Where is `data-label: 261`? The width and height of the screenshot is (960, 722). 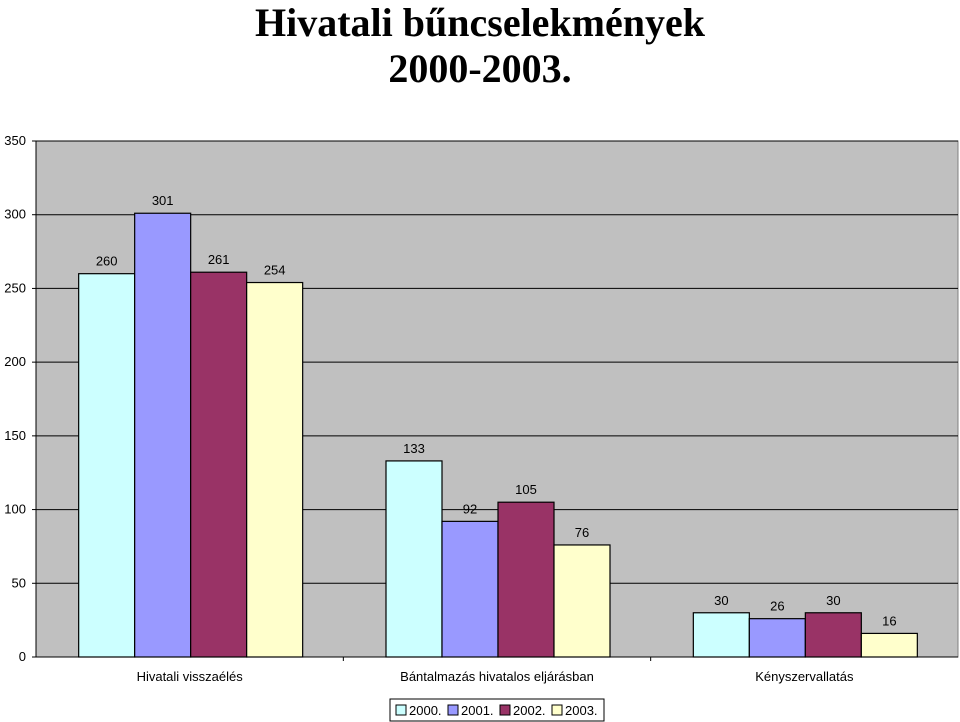 data-label: 261 is located at coordinates (219, 259).